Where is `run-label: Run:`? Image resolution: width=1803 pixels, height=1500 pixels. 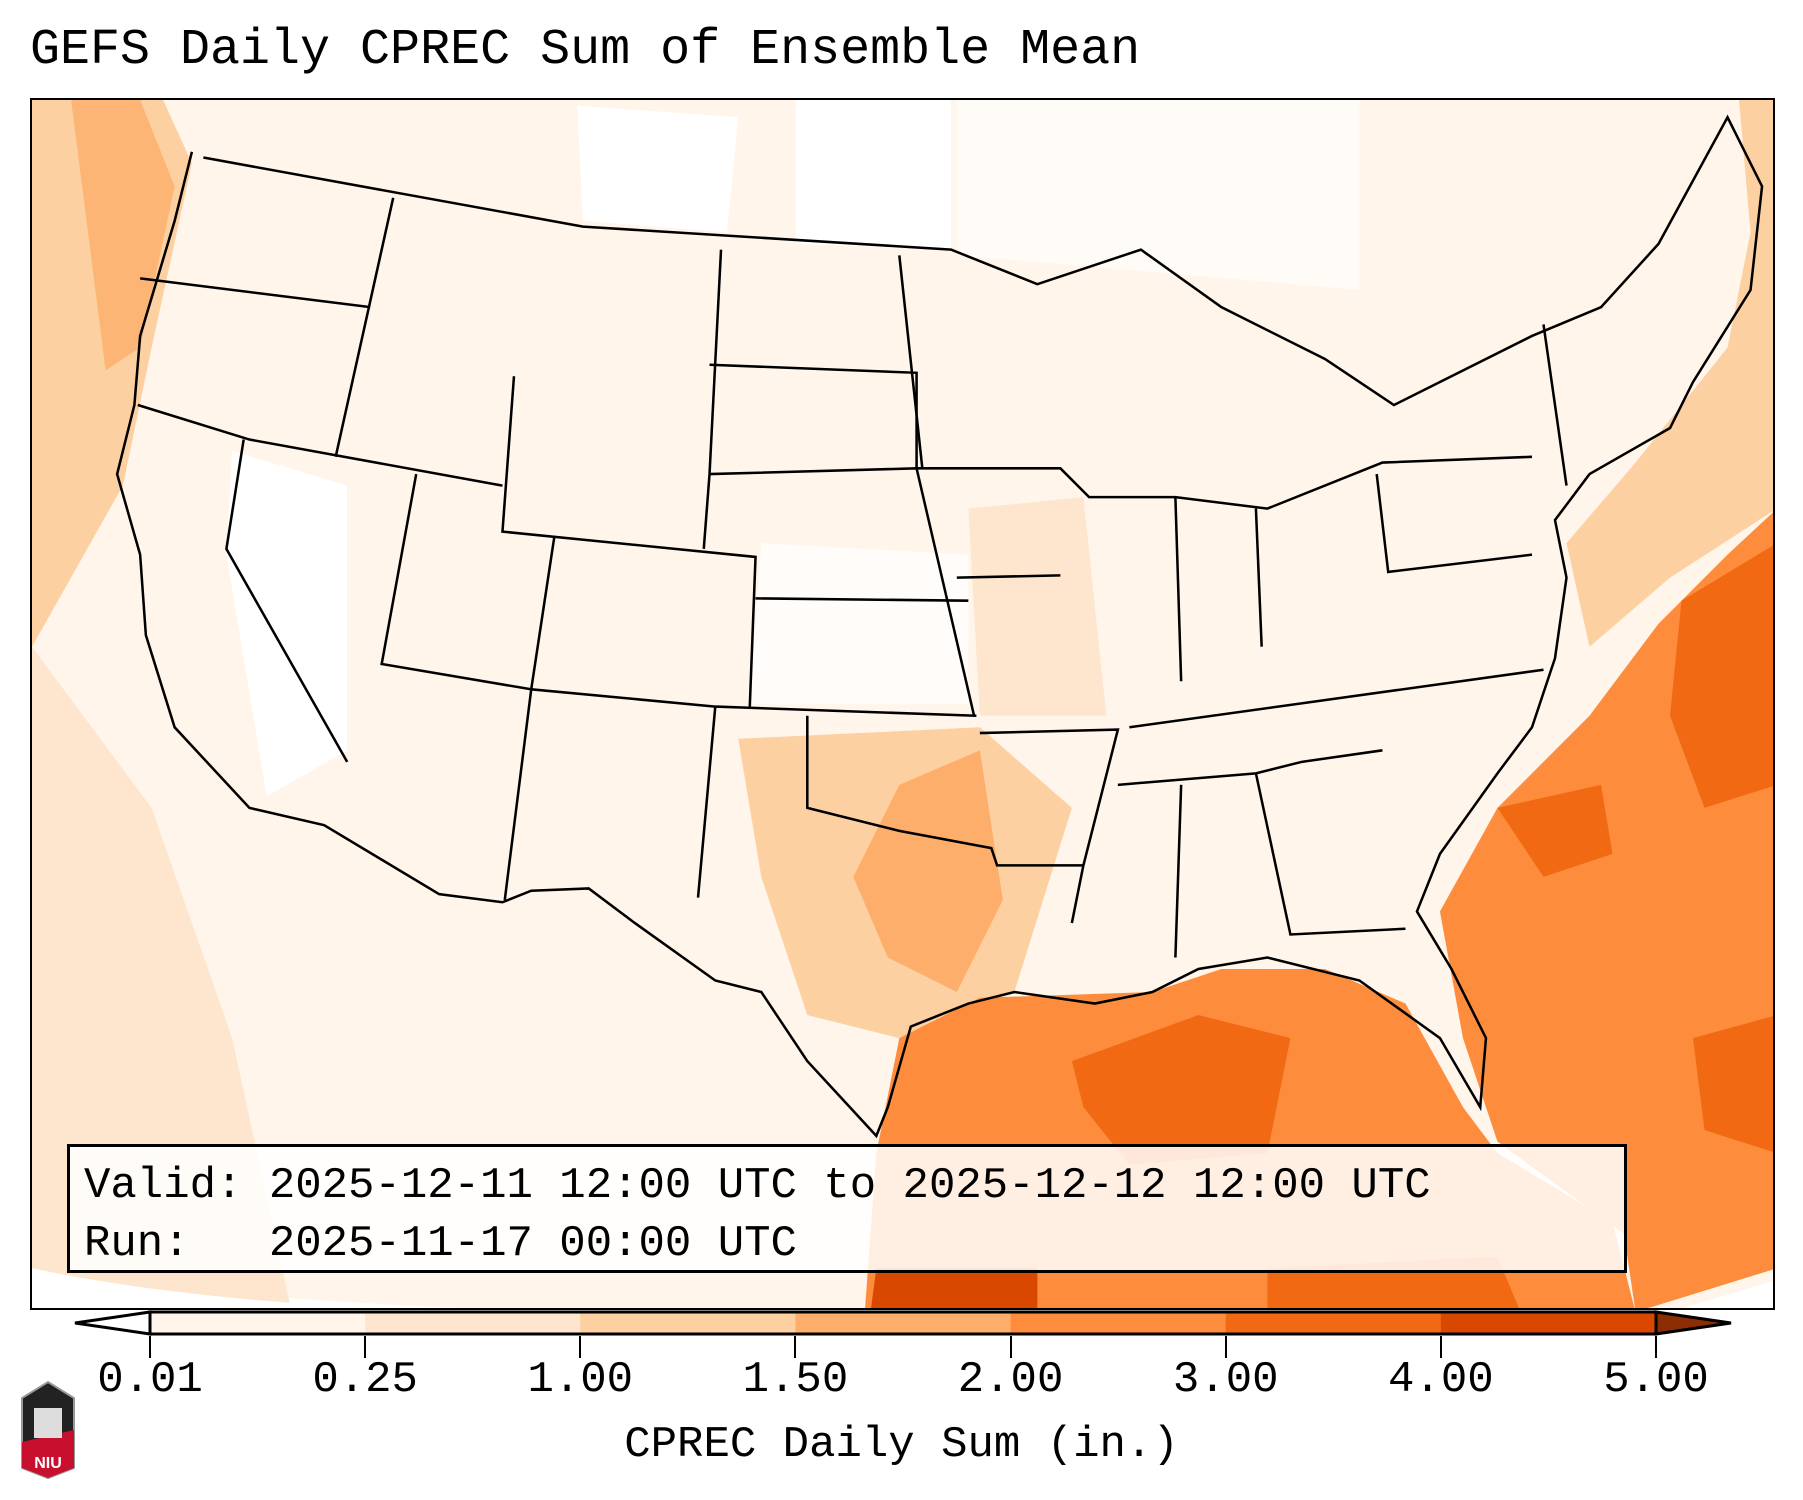
run-label: Run: is located at coordinates (137, 1244).